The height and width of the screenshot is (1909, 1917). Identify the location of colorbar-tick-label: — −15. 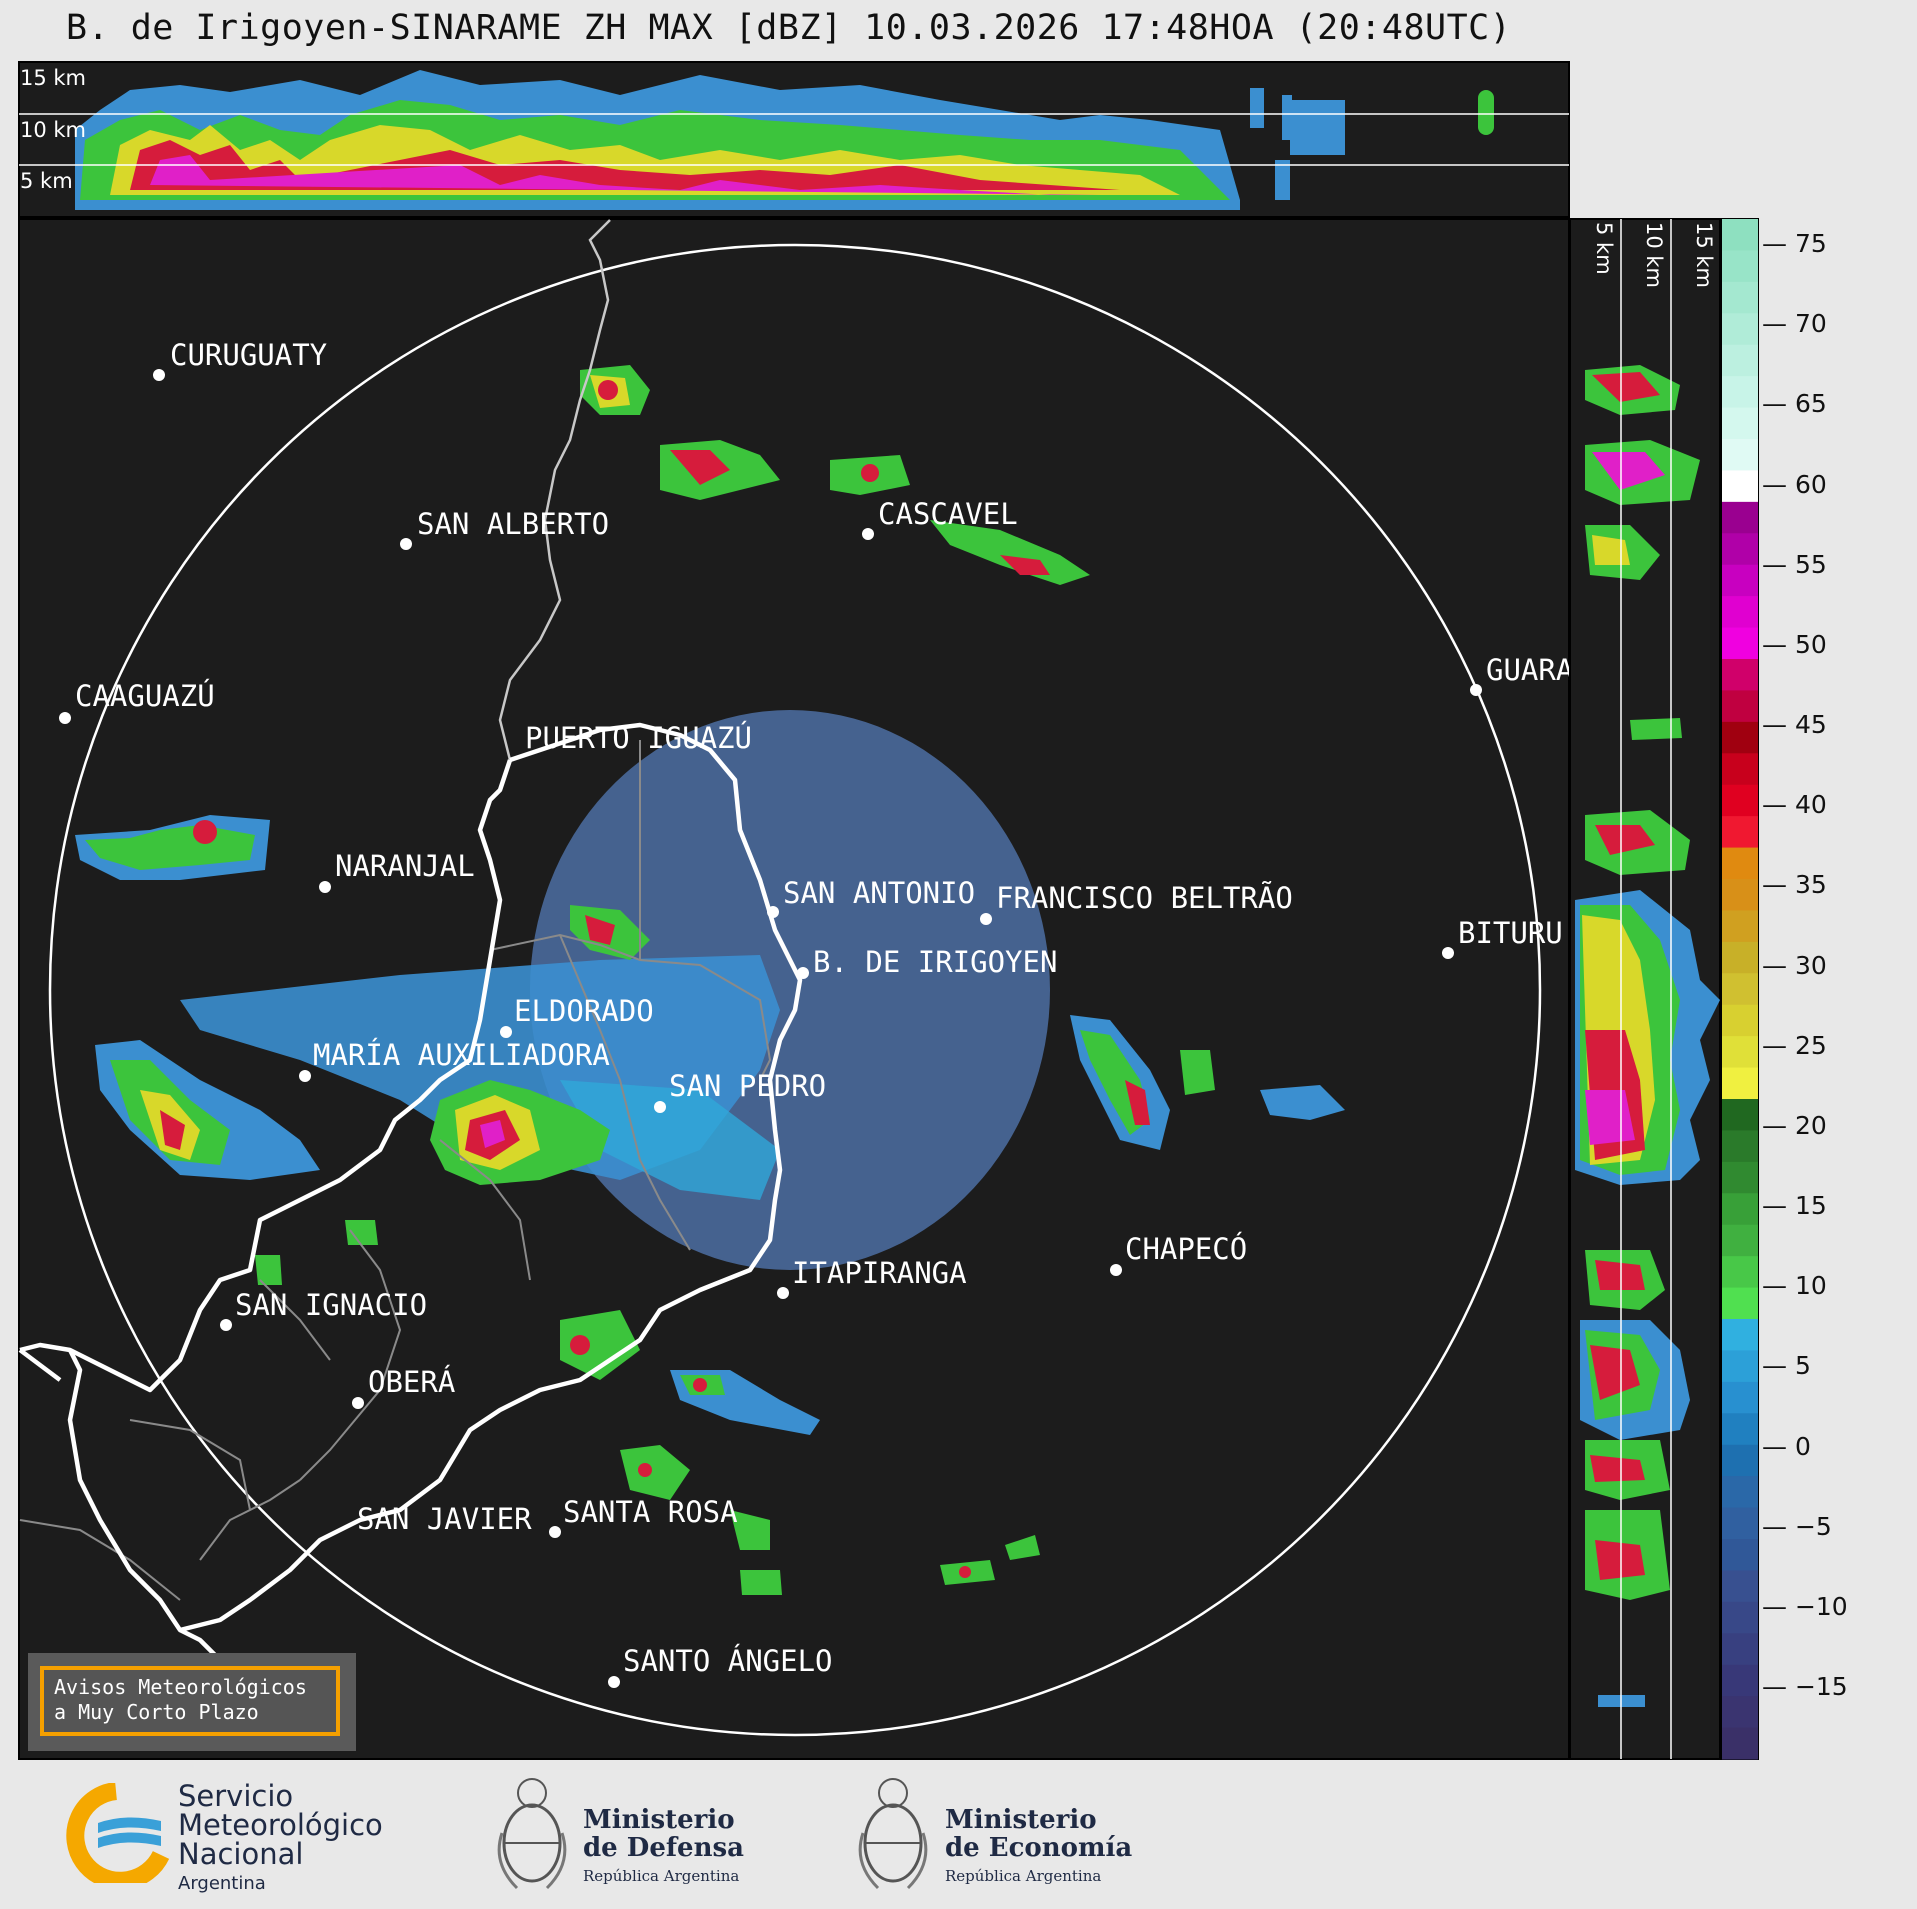
(1805, 1686).